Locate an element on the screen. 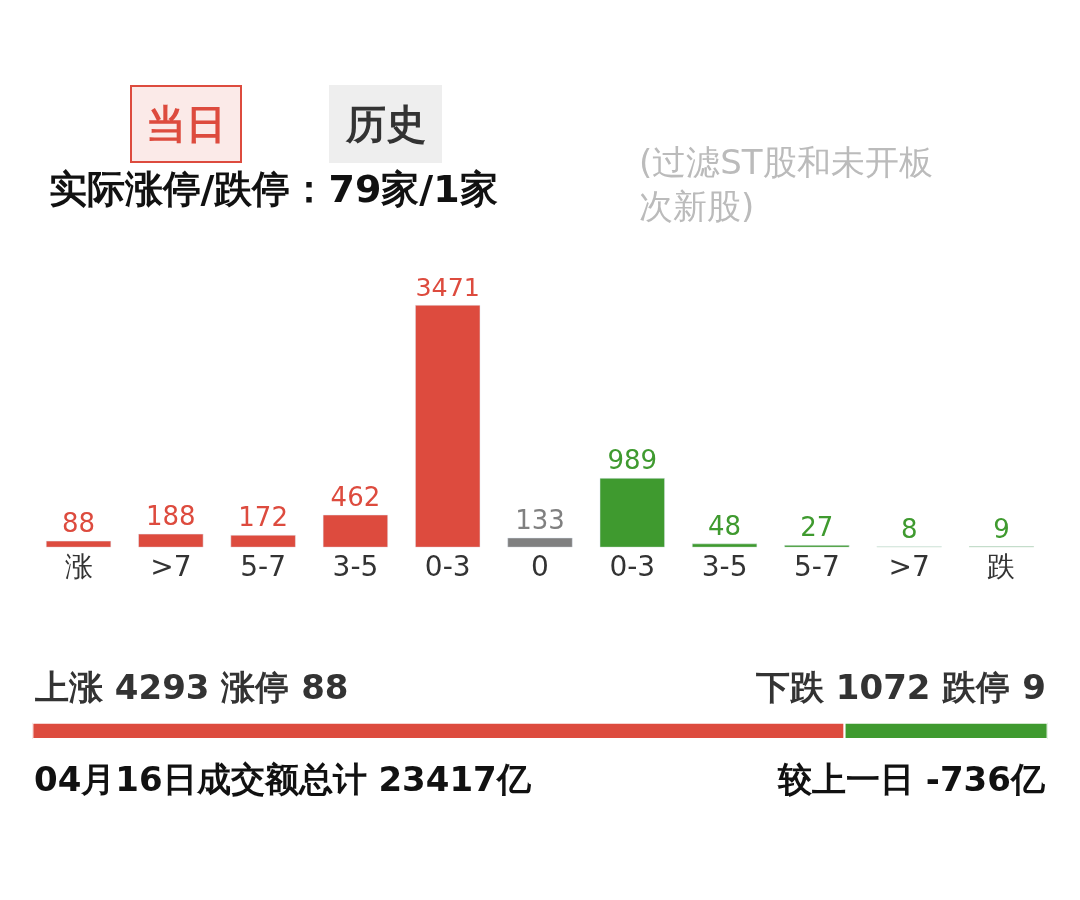 Image resolution: width=1080 pixels, height=900 pixels. x-tick-label: 涨 is located at coordinates (78, 567).